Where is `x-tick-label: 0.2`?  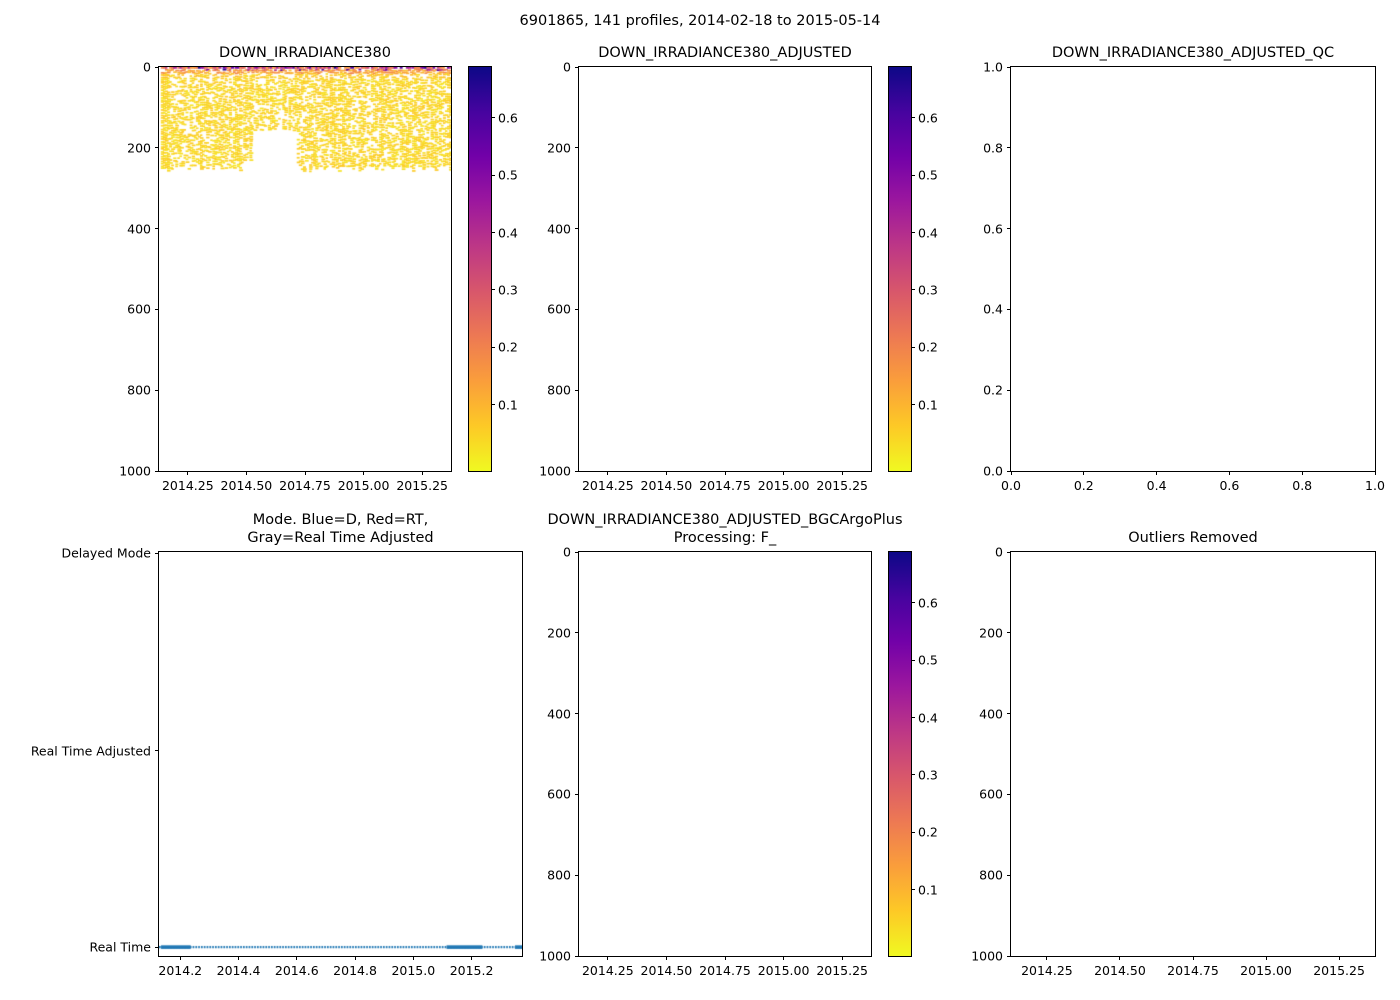
x-tick-label: 0.2 is located at coordinates (1083, 485).